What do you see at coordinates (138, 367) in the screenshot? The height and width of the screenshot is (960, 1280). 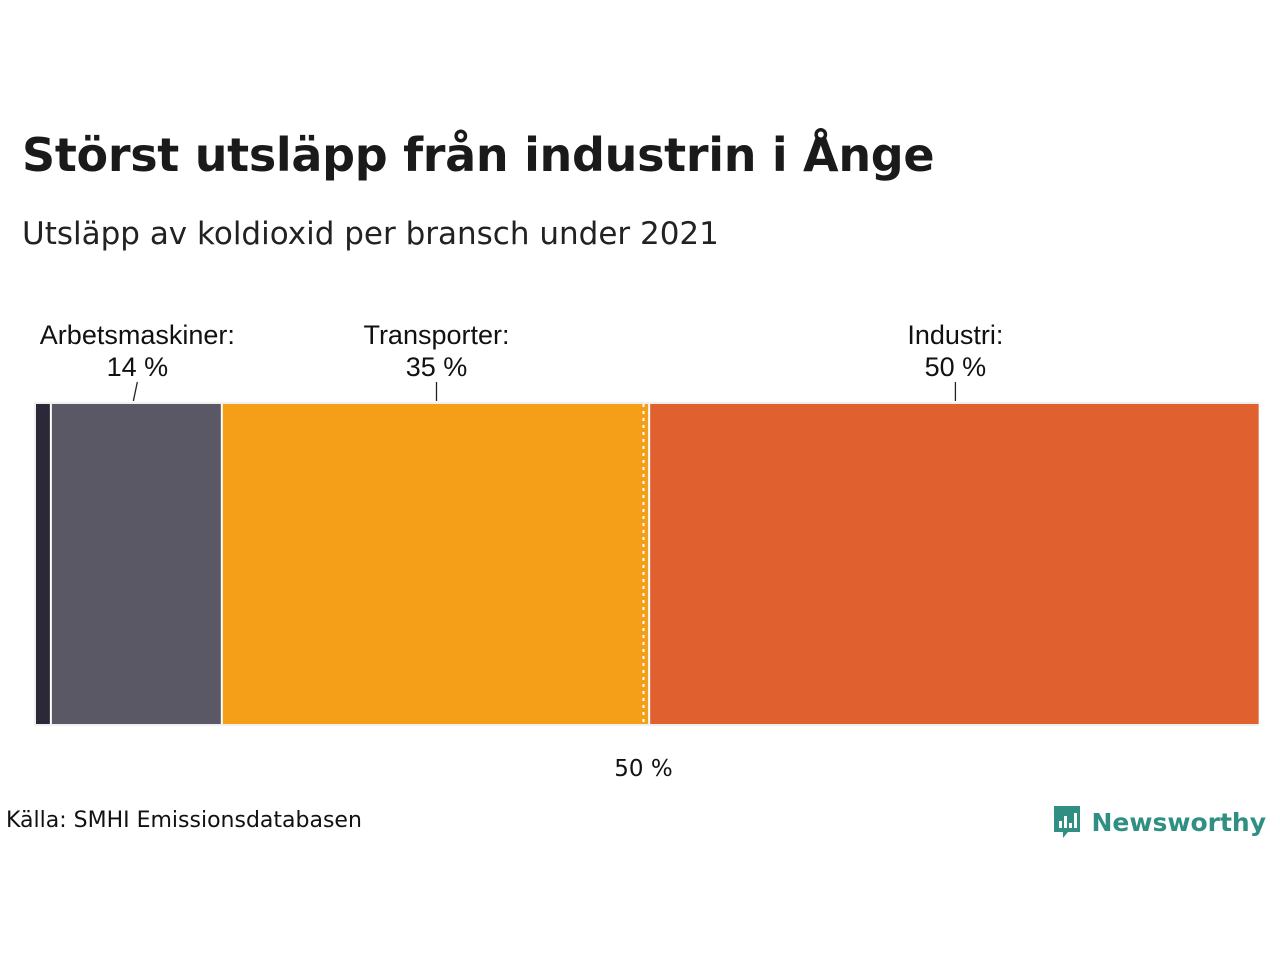 I see `segment-value-label-1: 14 %` at bounding box center [138, 367].